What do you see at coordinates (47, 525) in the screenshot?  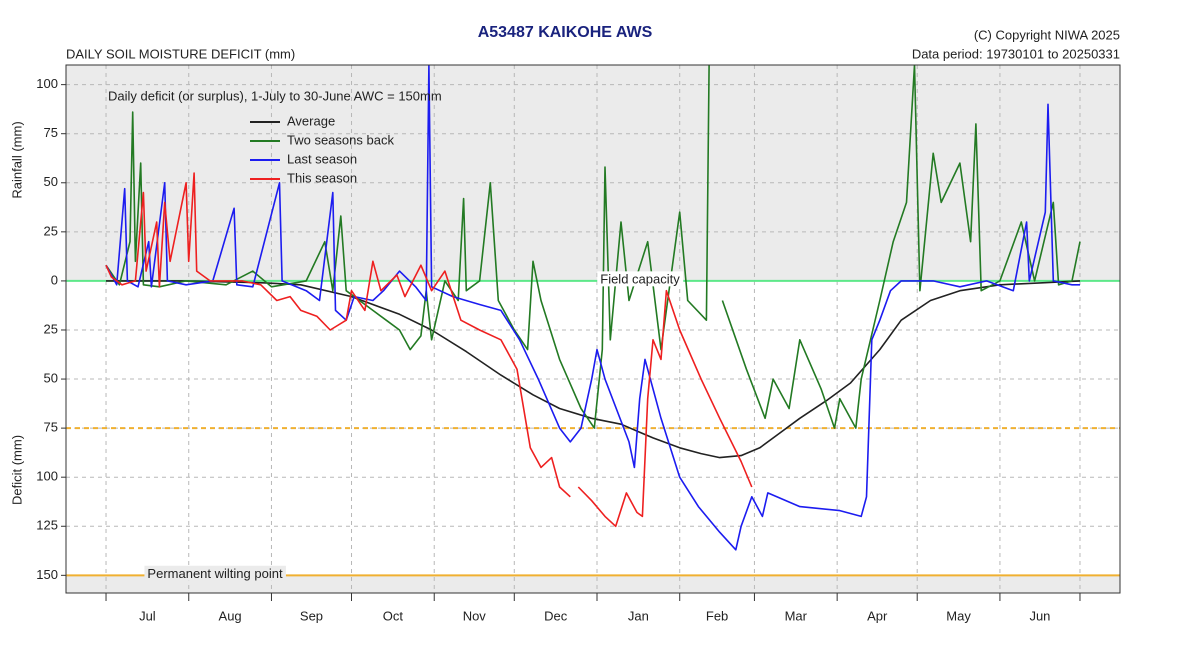 I see `y-tick-label: 125` at bounding box center [47, 525].